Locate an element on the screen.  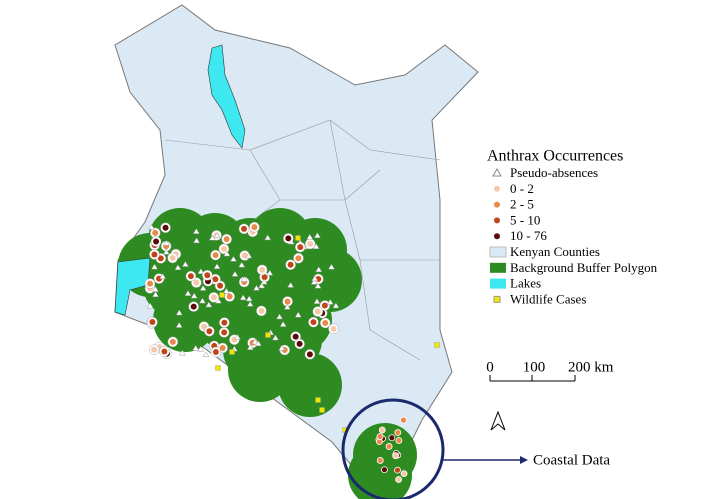
legend-label: Kenyan Counties is located at coordinates (555, 251).